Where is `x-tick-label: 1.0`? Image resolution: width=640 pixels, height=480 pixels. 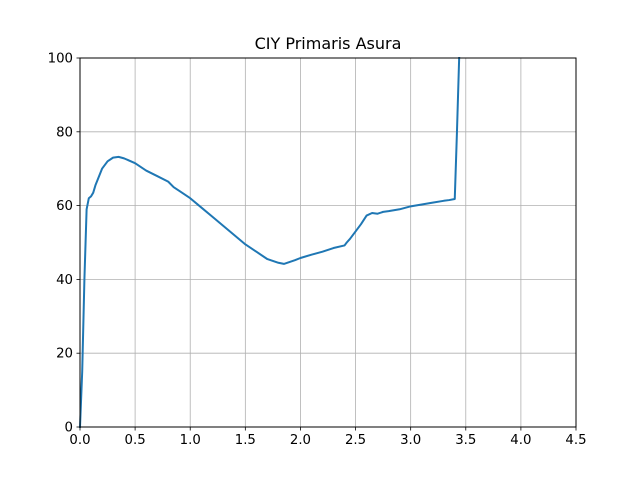 x-tick-label: 1.0 is located at coordinates (190, 440).